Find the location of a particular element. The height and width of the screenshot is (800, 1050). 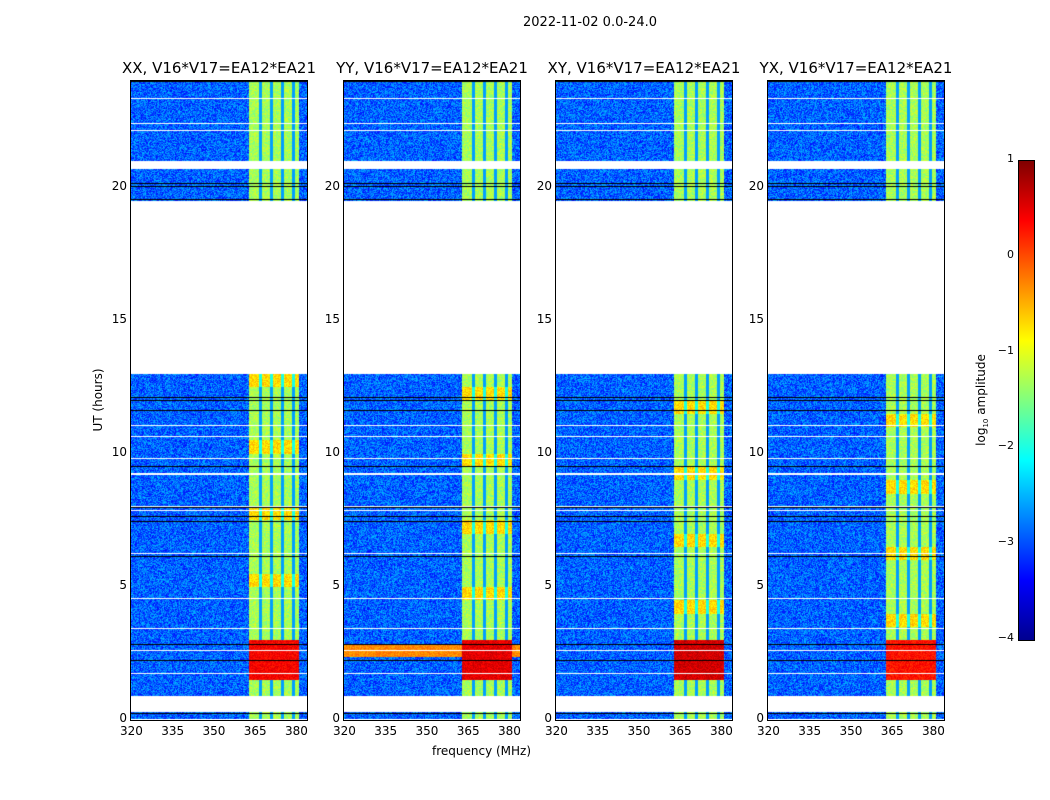

colorbar-label-text: amplitude is located at coordinates (980, 386).